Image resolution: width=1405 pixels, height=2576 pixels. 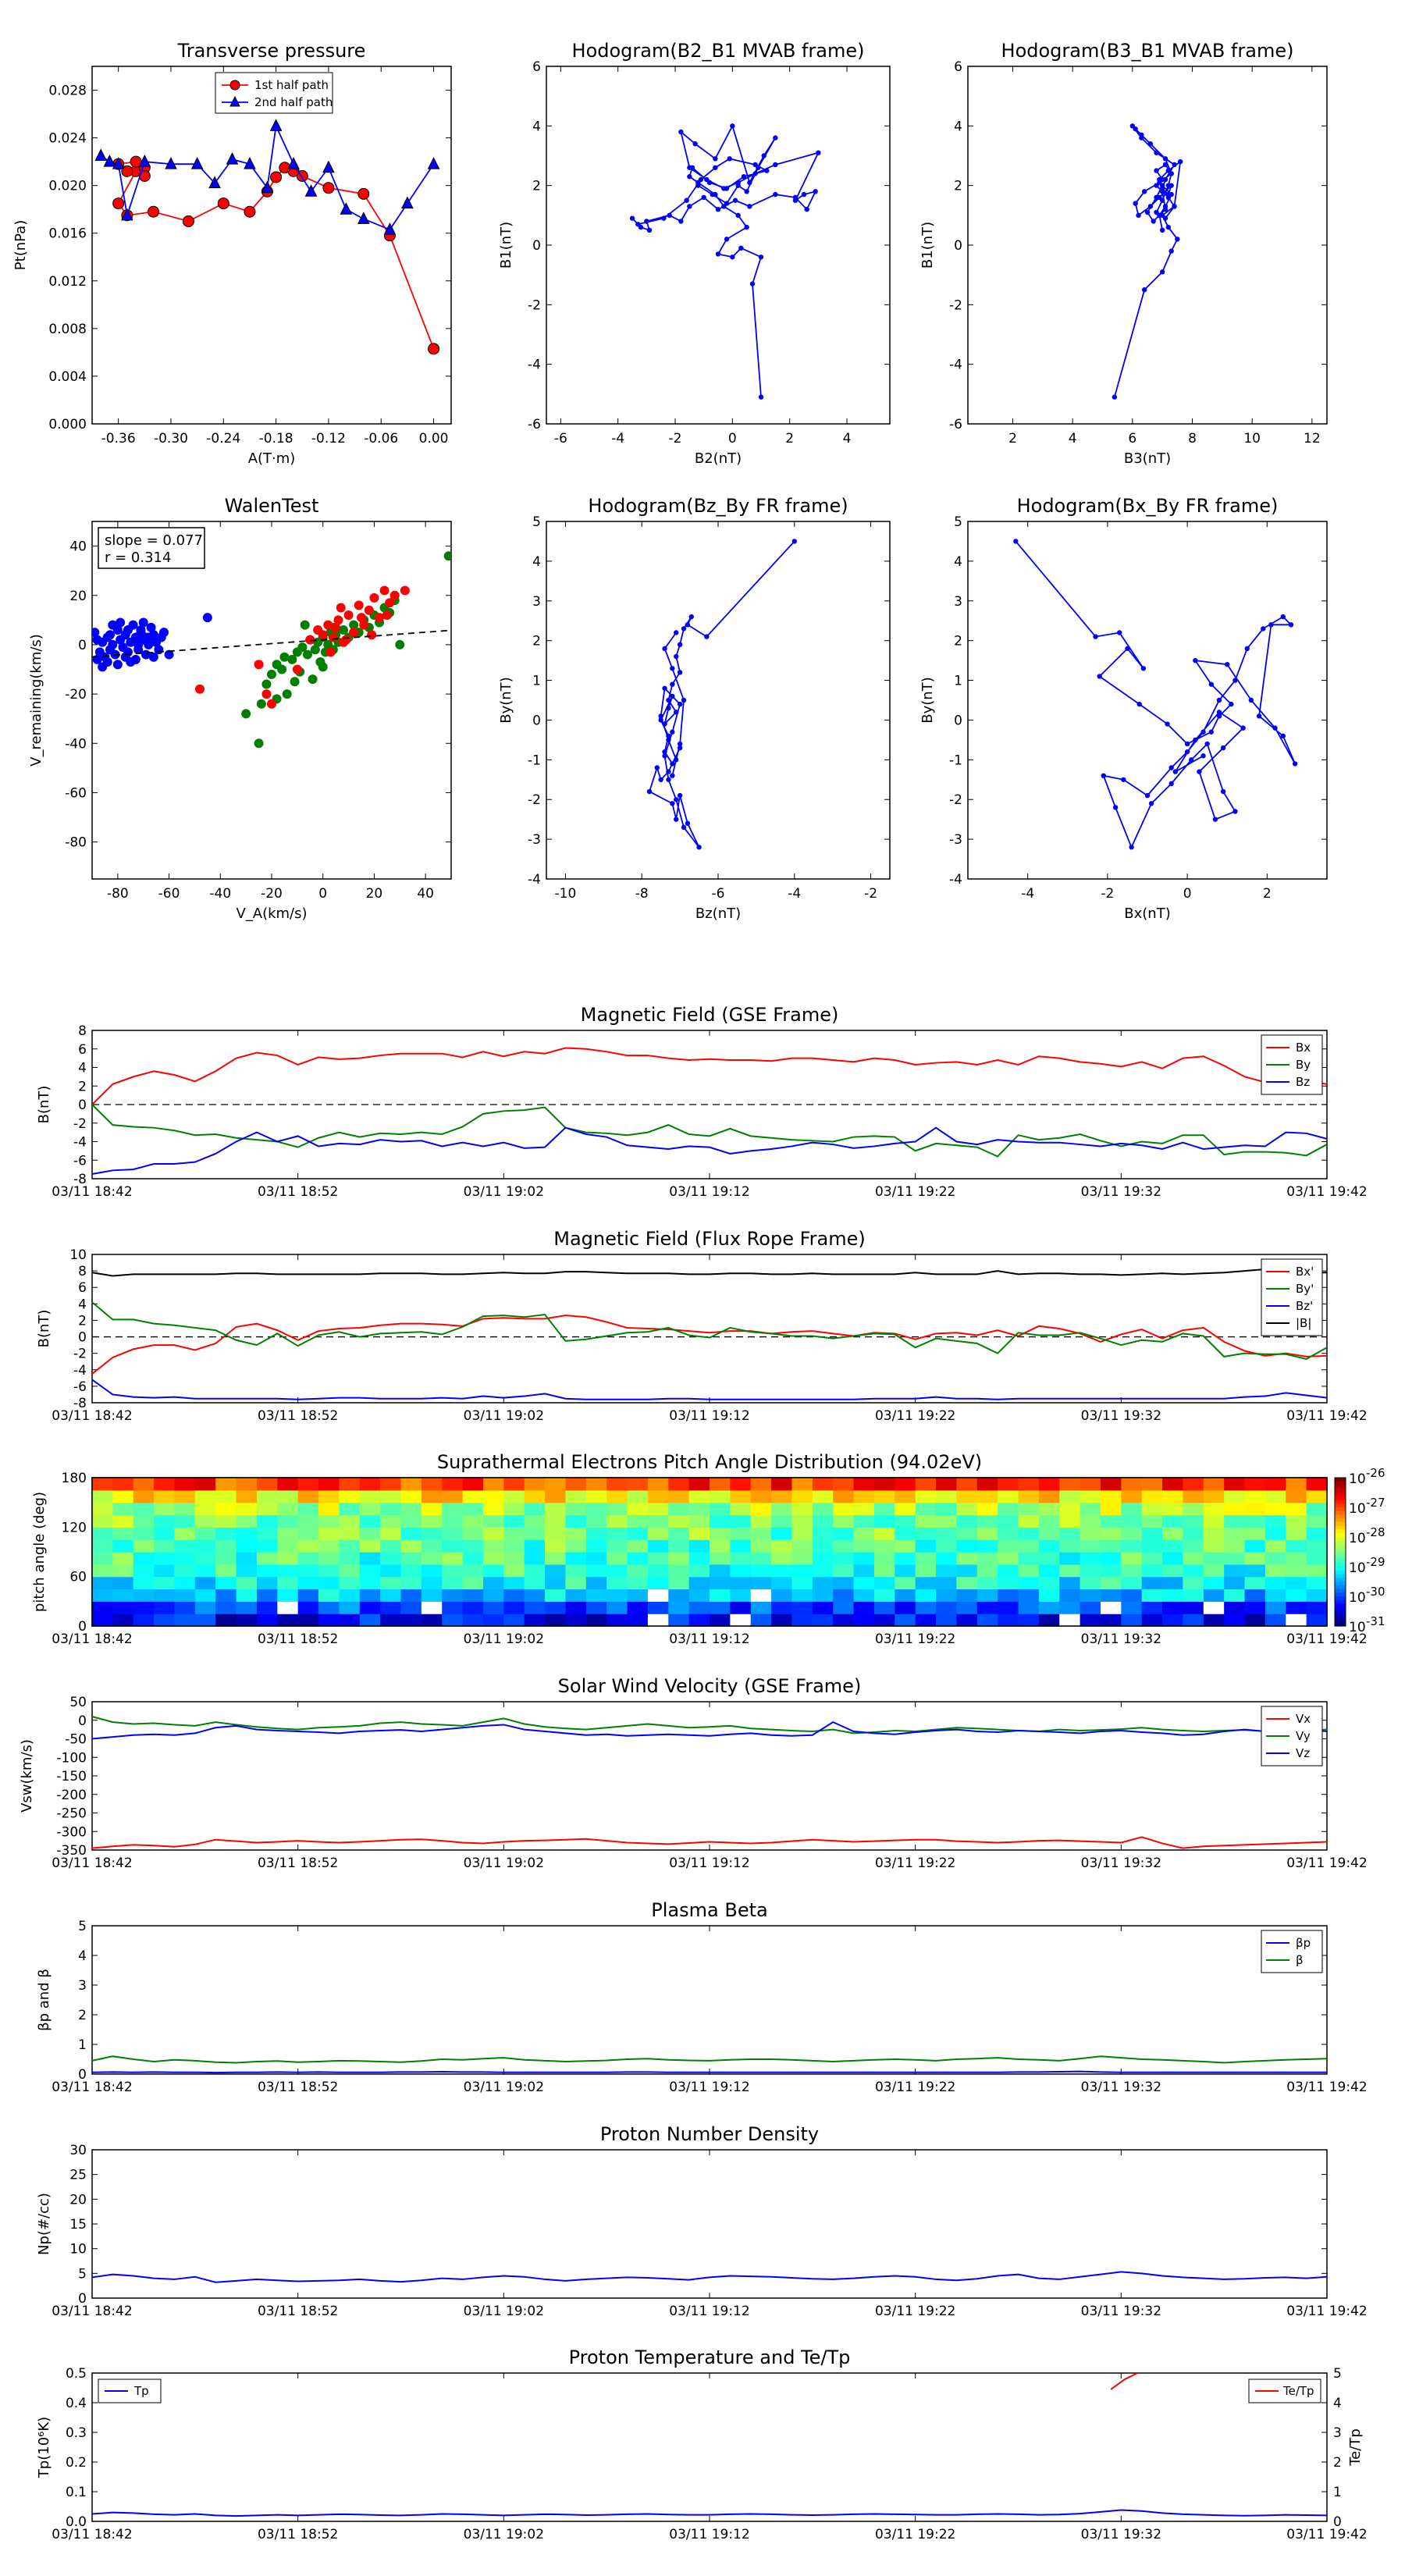 What do you see at coordinates (710, 1331) in the screenshot?
I see `series-line-By'` at bounding box center [710, 1331].